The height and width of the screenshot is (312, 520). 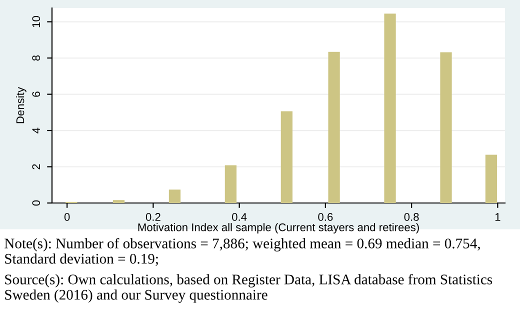 What do you see at coordinates (36, 94) in the screenshot?
I see `y-tick-label: 6` at bounding box center [36, 94].